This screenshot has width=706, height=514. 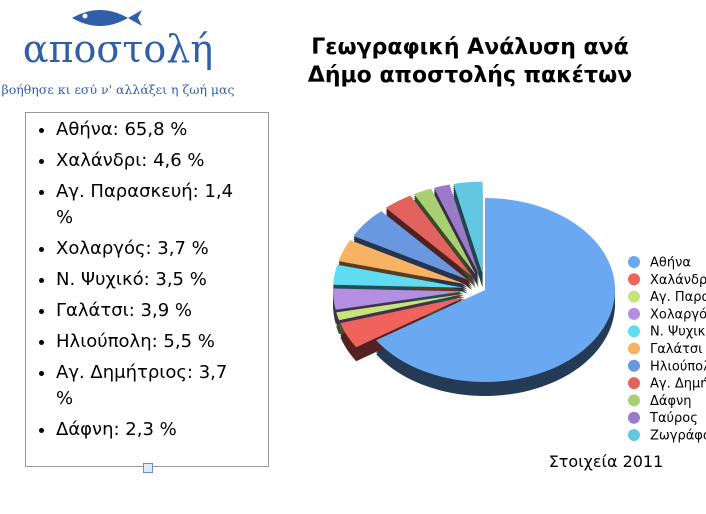 I want to click on legend-label: Ζωγράφου, so click(x=678, y=436).